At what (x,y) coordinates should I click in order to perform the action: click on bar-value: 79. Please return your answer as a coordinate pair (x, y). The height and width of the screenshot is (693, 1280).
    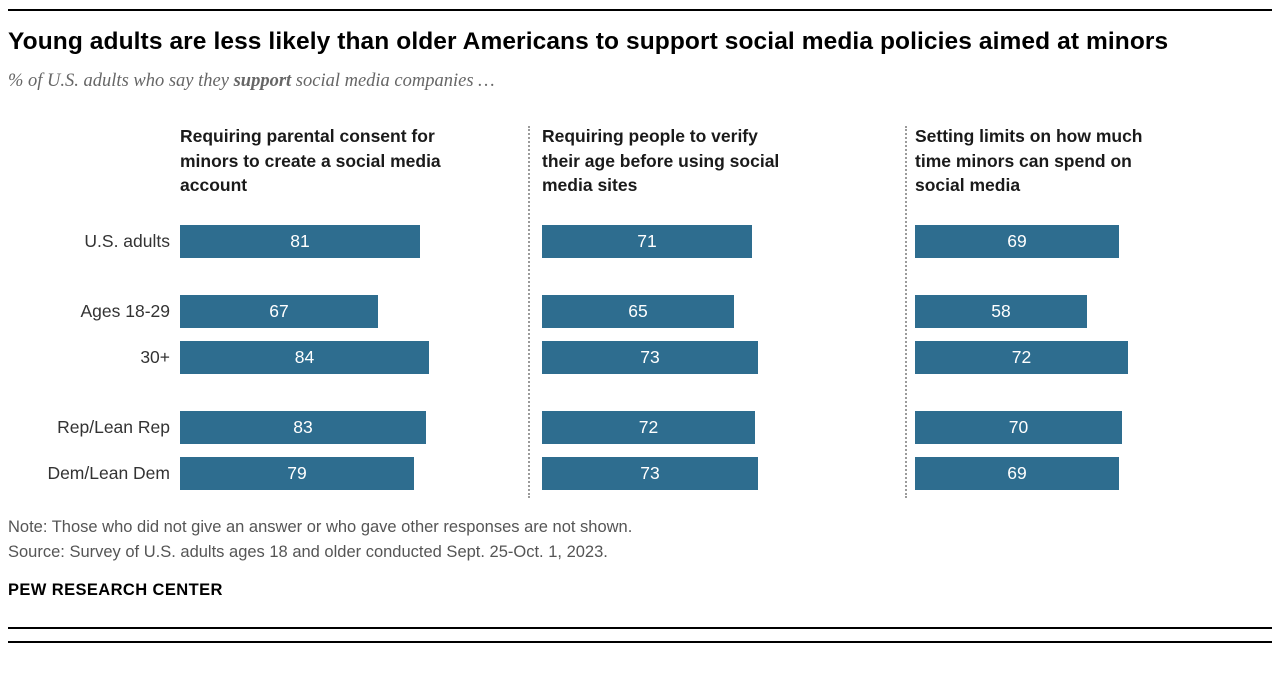
    Looking at the image, I should click on (297, 472).